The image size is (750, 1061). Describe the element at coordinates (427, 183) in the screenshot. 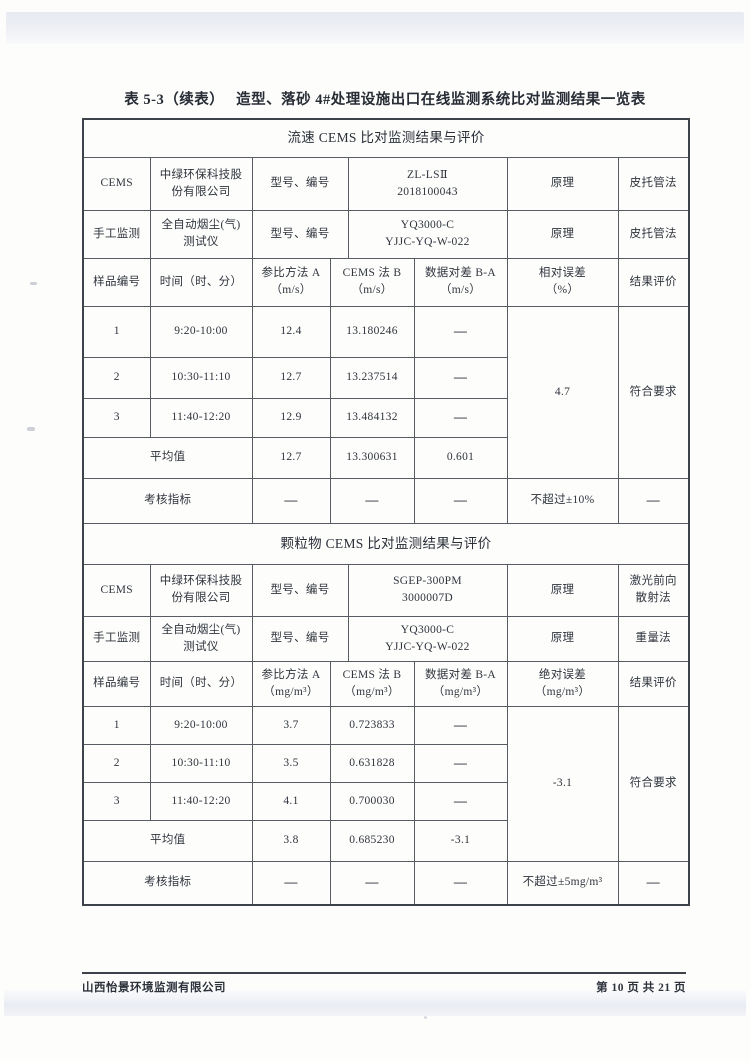

I see `model-value: ZL-LSⅡ 2018100043` at that location.